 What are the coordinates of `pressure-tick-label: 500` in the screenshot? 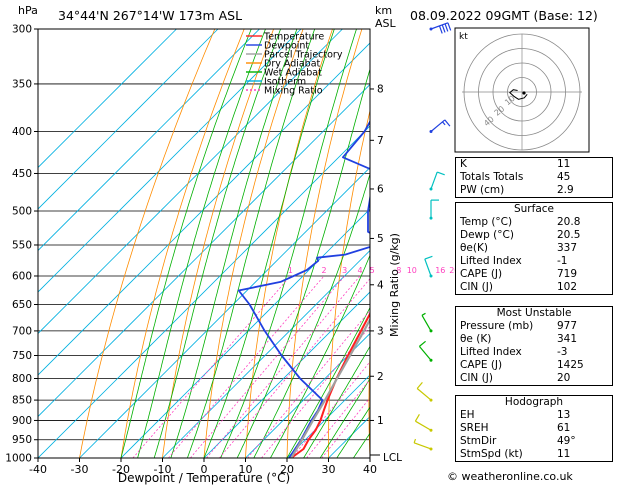 It's located at (22, 212).